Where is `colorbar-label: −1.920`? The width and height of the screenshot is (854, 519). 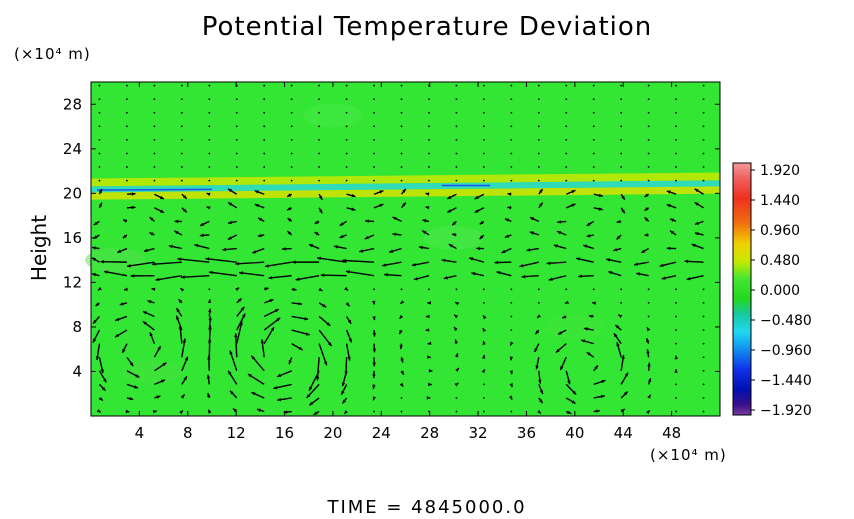 colorbar-label: −1.920 is located at coordinates (786, 411).